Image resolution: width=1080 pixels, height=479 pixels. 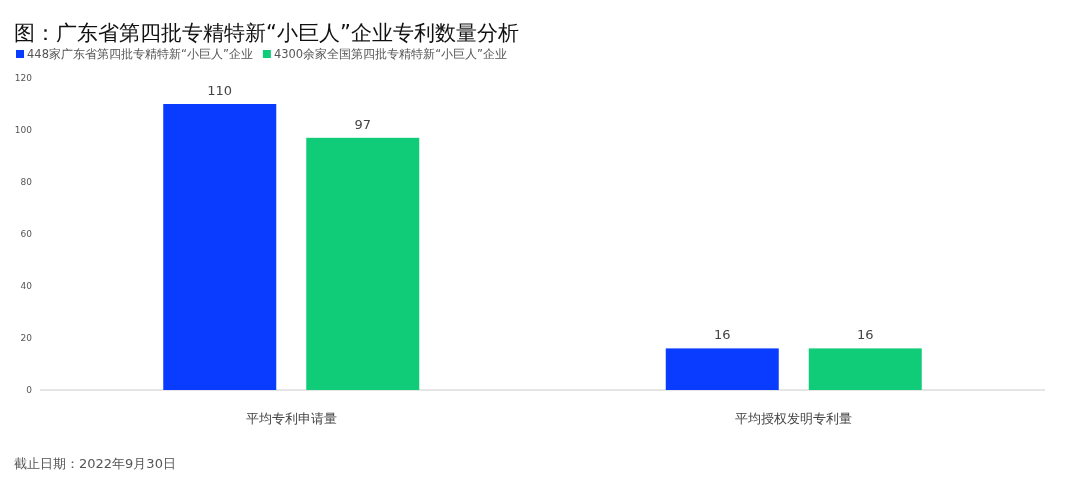 What do you see at coordinates (95, 463) in the screenshot?
I see `text: 截止日期：2022年9月30日` at bounding box center [95, 463].